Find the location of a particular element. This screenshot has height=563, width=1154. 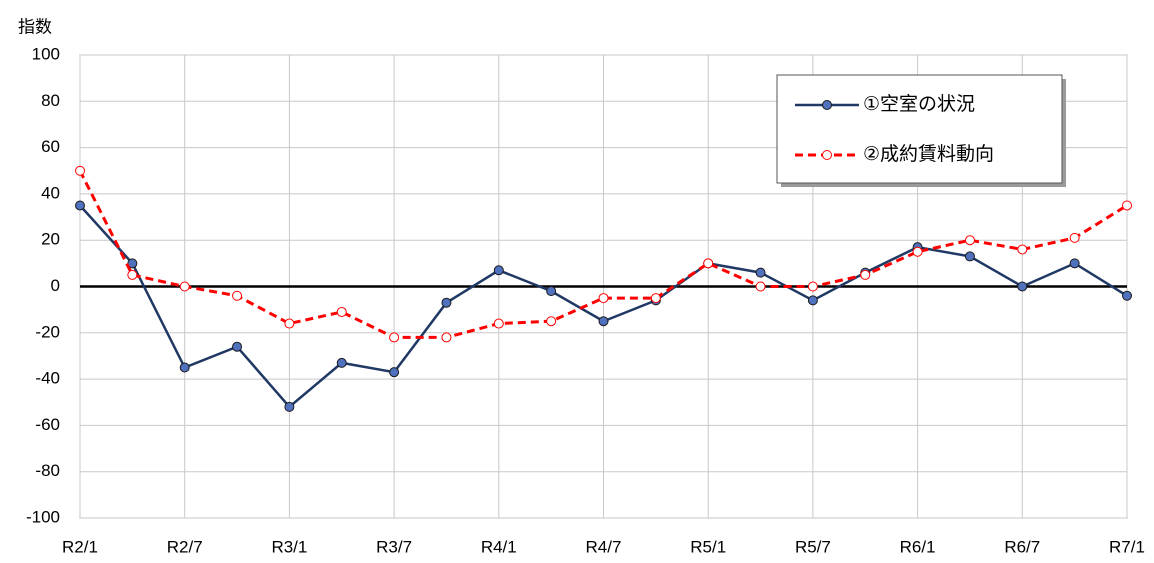

y-tick-label: 80 is located at coordinates (50, 100).